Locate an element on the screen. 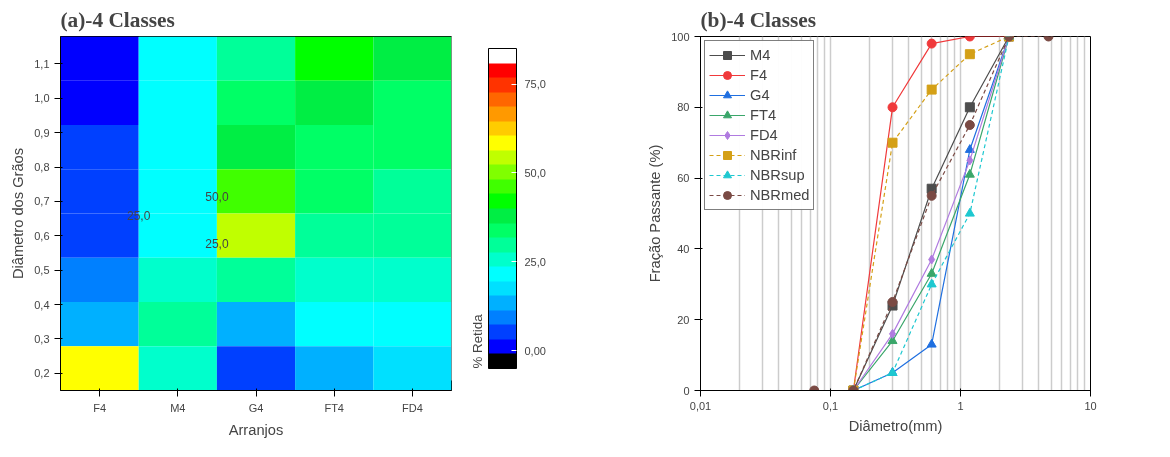  x-axis-title: Diâmetro(mm) is located at coordinates (895, 425).